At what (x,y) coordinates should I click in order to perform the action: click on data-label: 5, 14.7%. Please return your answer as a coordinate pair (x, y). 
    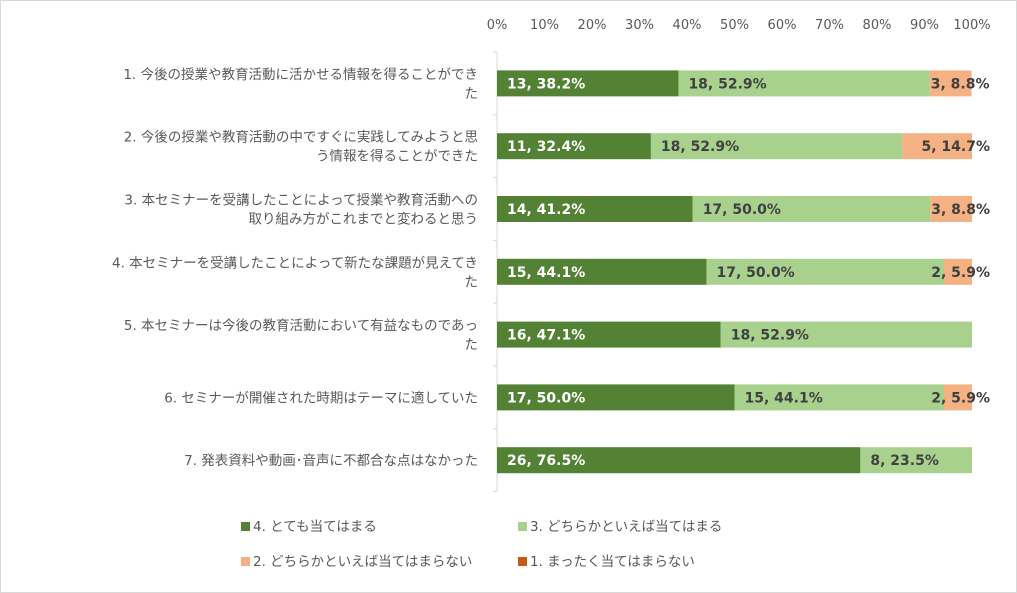
    Looking at the image, I should click on (955, 147).